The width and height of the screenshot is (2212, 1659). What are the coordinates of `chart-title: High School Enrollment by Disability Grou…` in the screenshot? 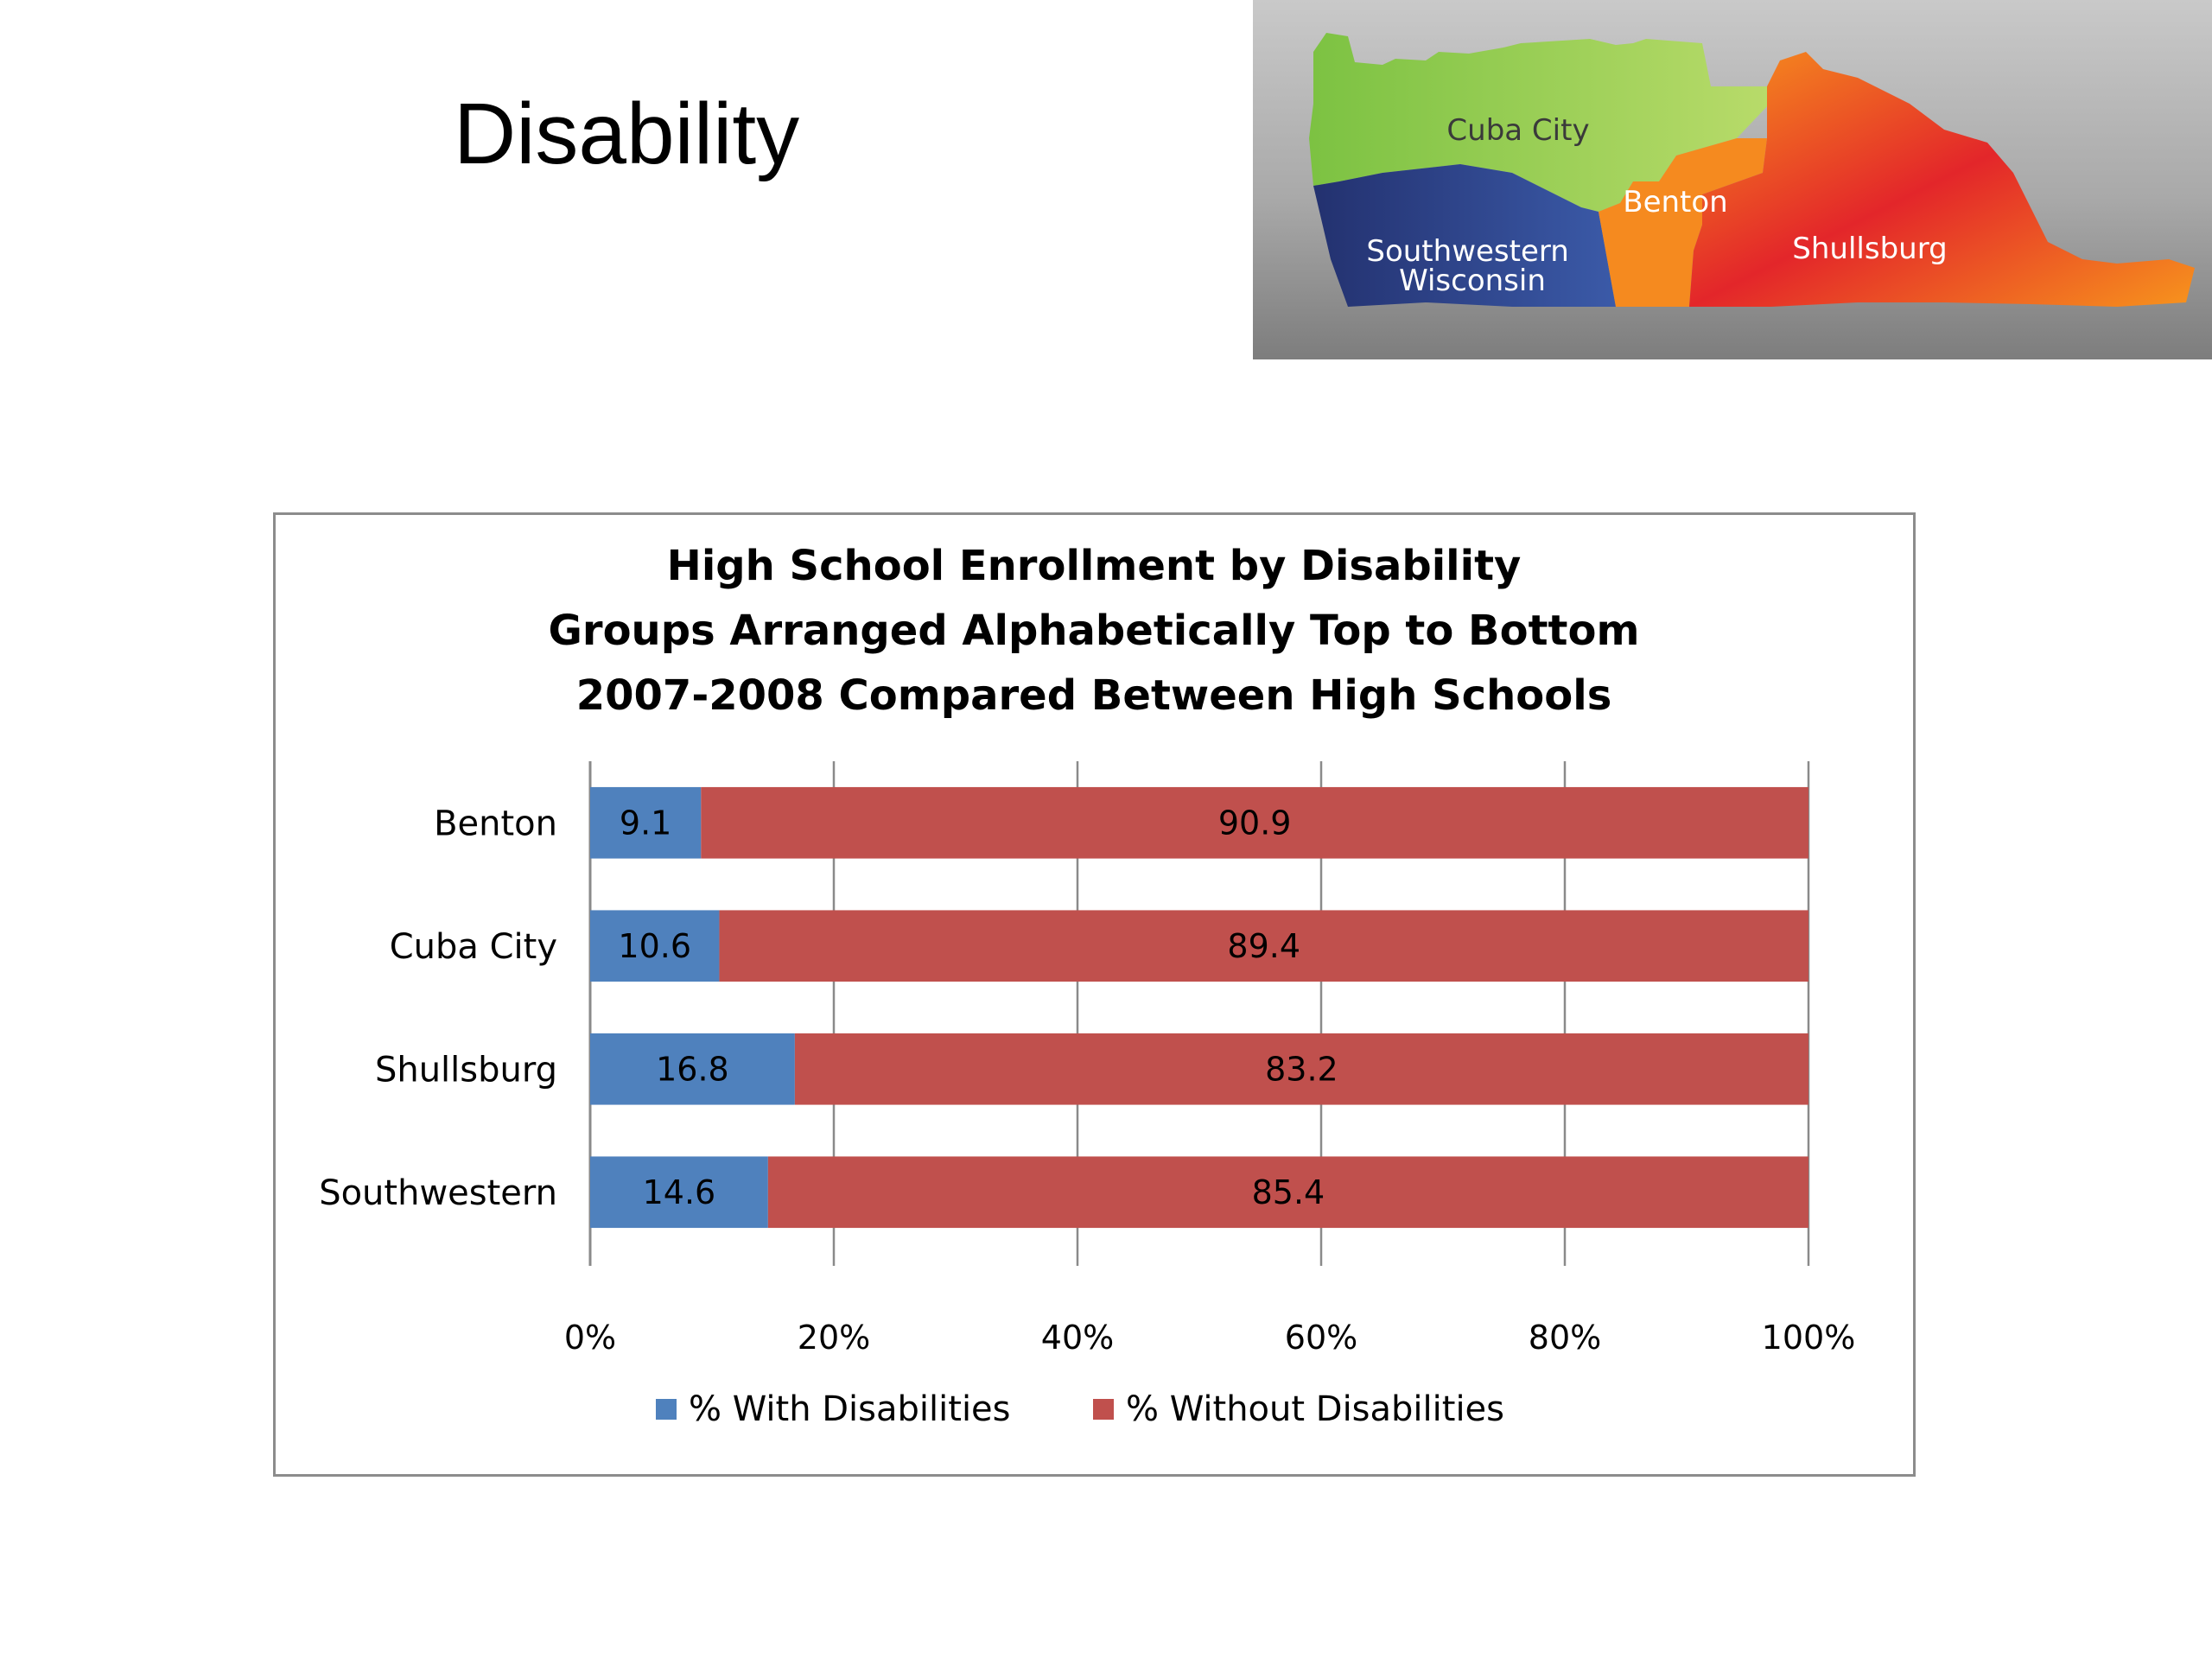 It's located at (1094, 631).